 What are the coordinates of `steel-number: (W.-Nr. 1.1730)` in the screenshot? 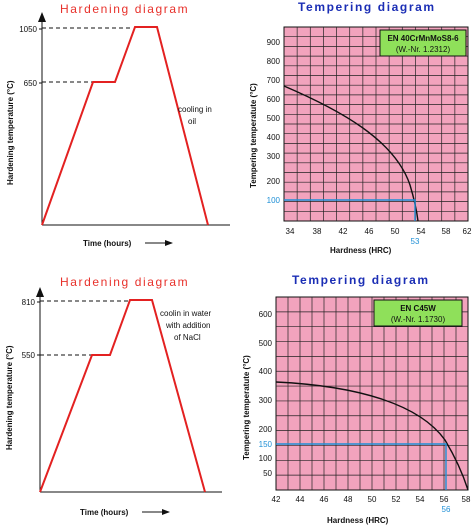 It's located at (418, 319).